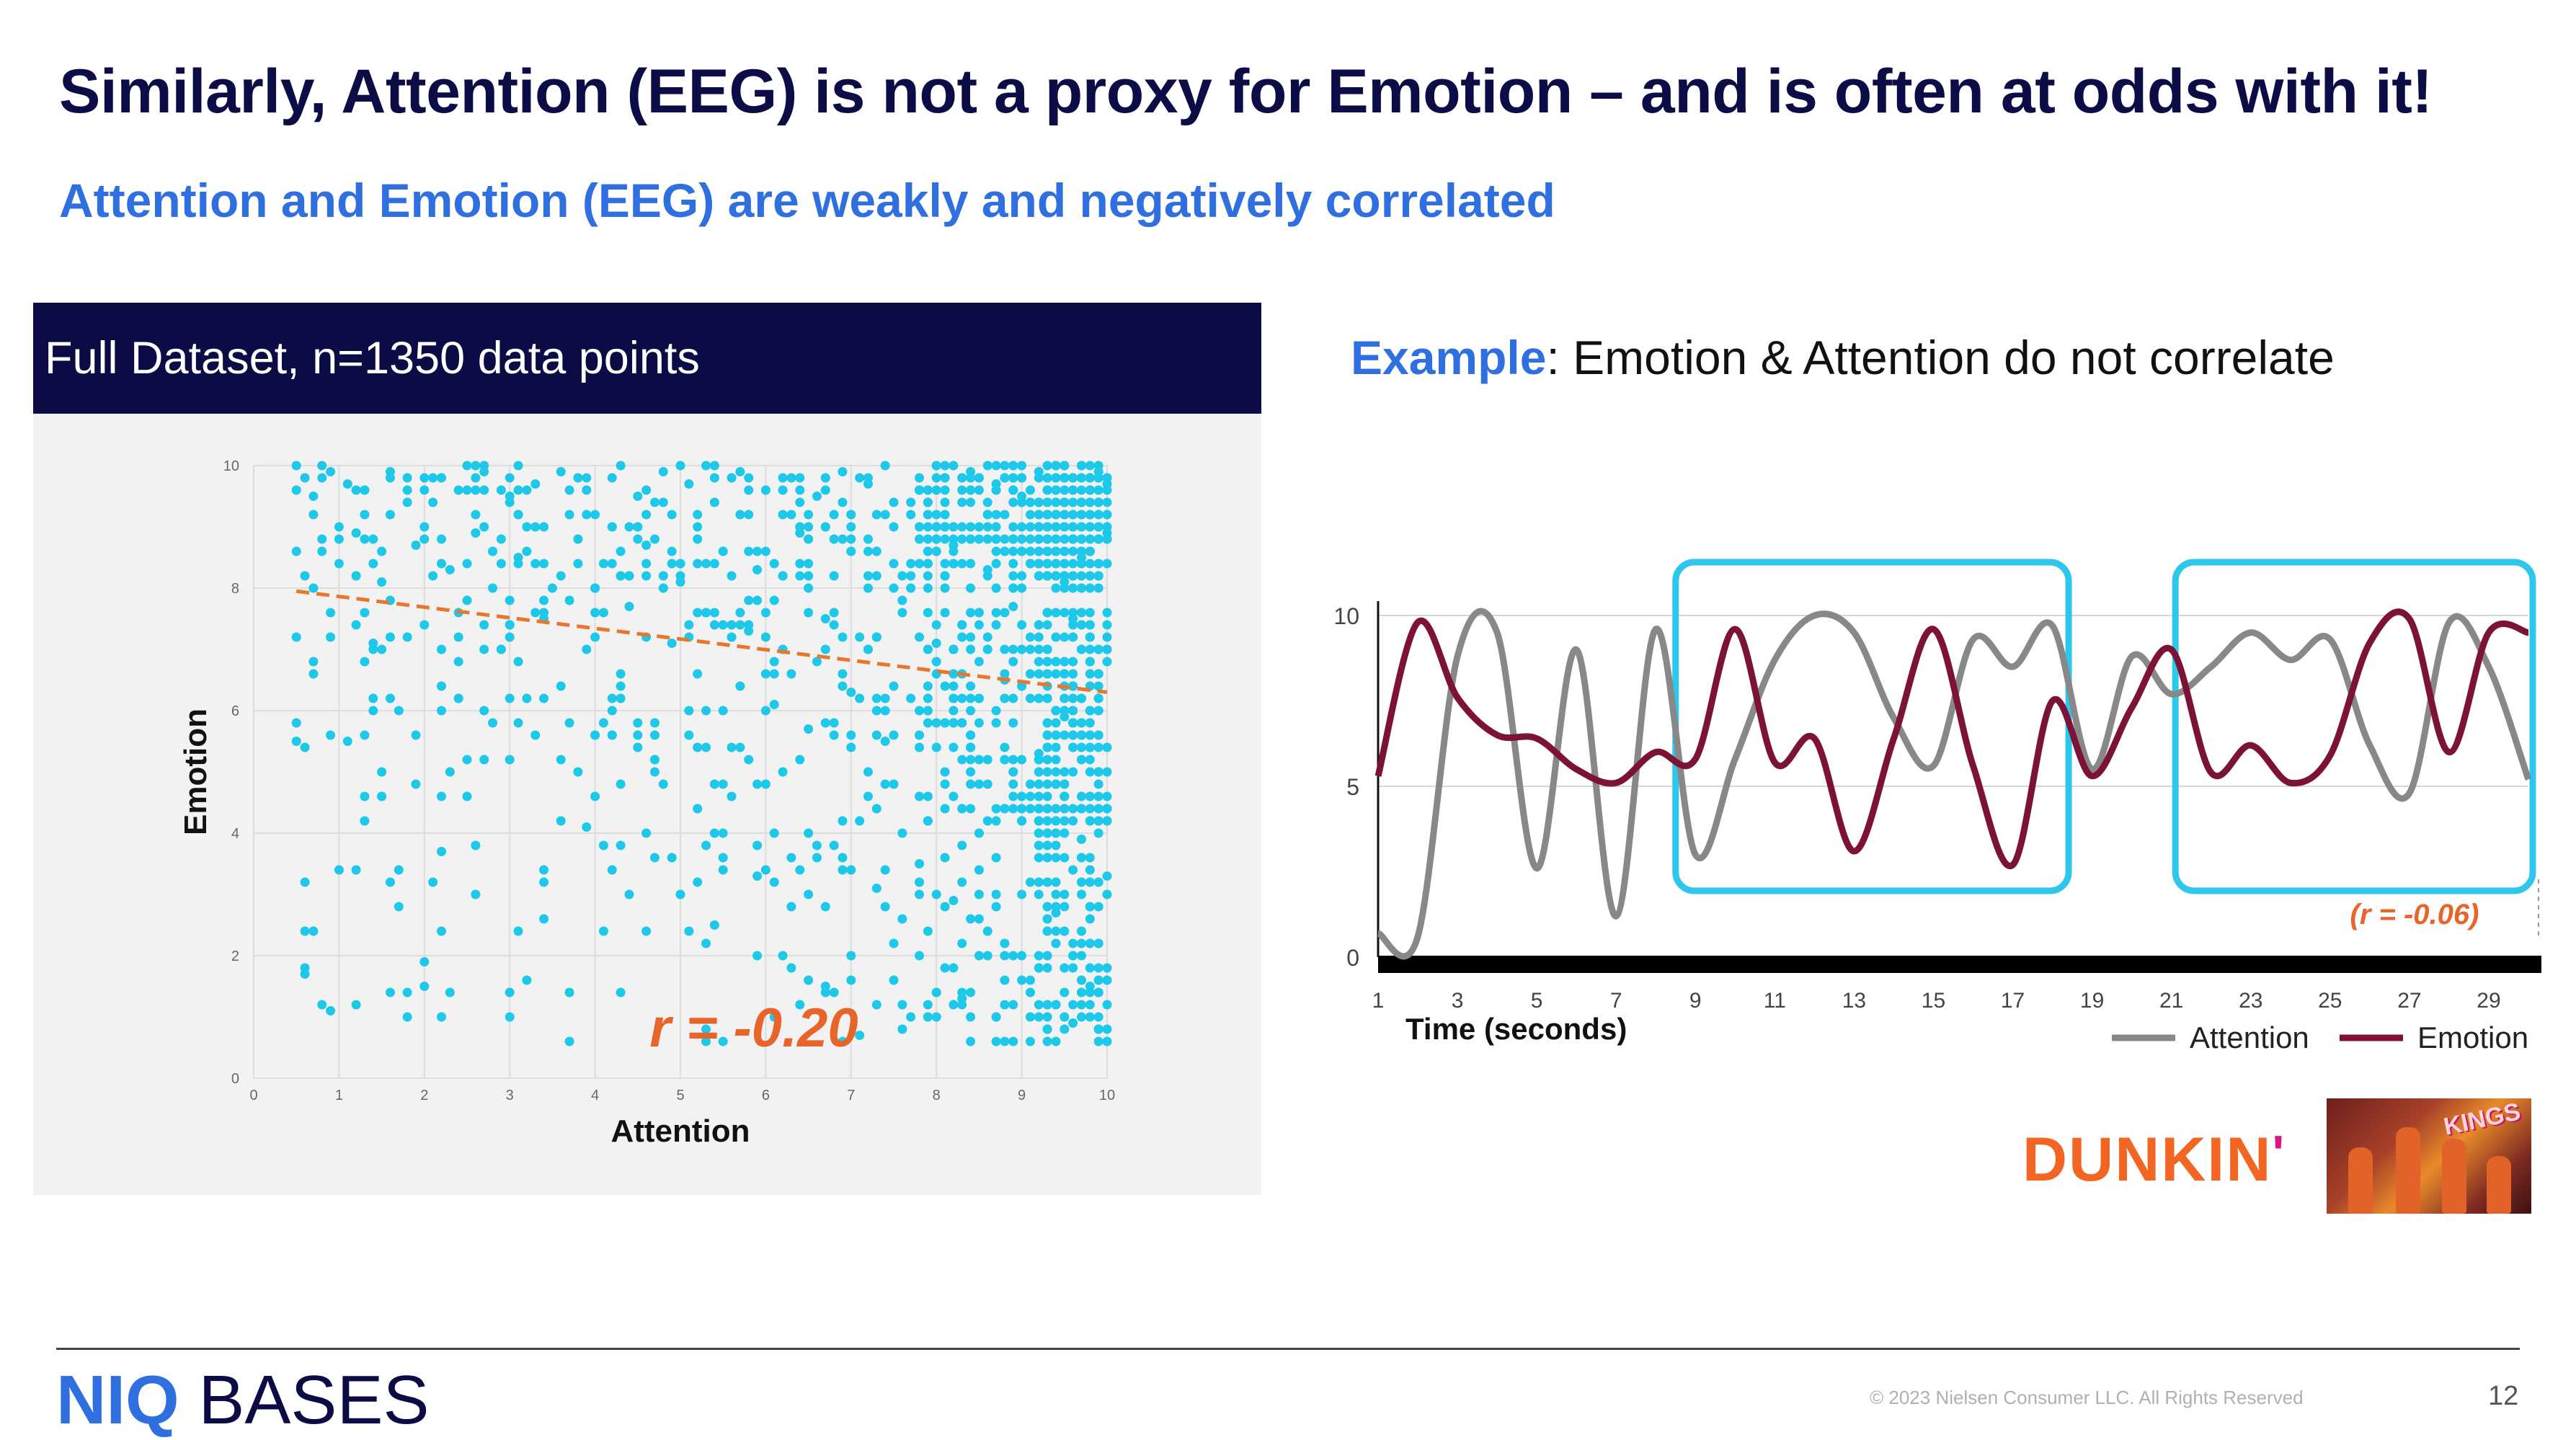  I want to click on scatter-x-tick-label: 3, so click(510, 1095).